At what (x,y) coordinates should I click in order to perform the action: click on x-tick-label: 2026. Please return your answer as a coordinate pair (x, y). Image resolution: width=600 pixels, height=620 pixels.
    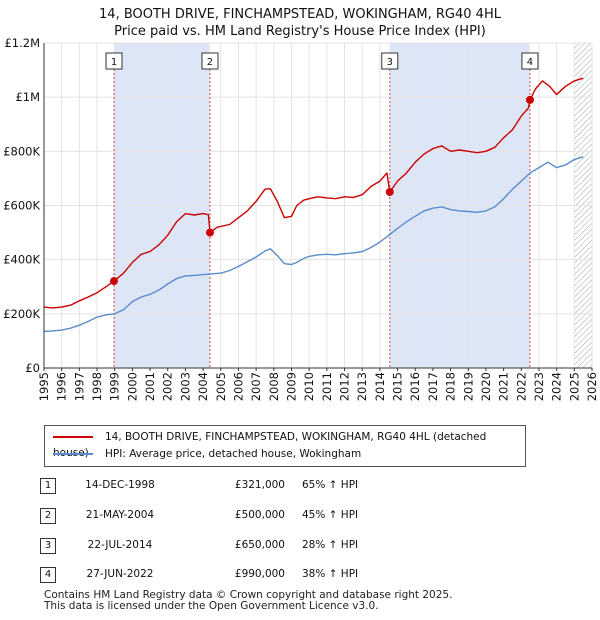
    Looking at the image, I should click on (592, 386).